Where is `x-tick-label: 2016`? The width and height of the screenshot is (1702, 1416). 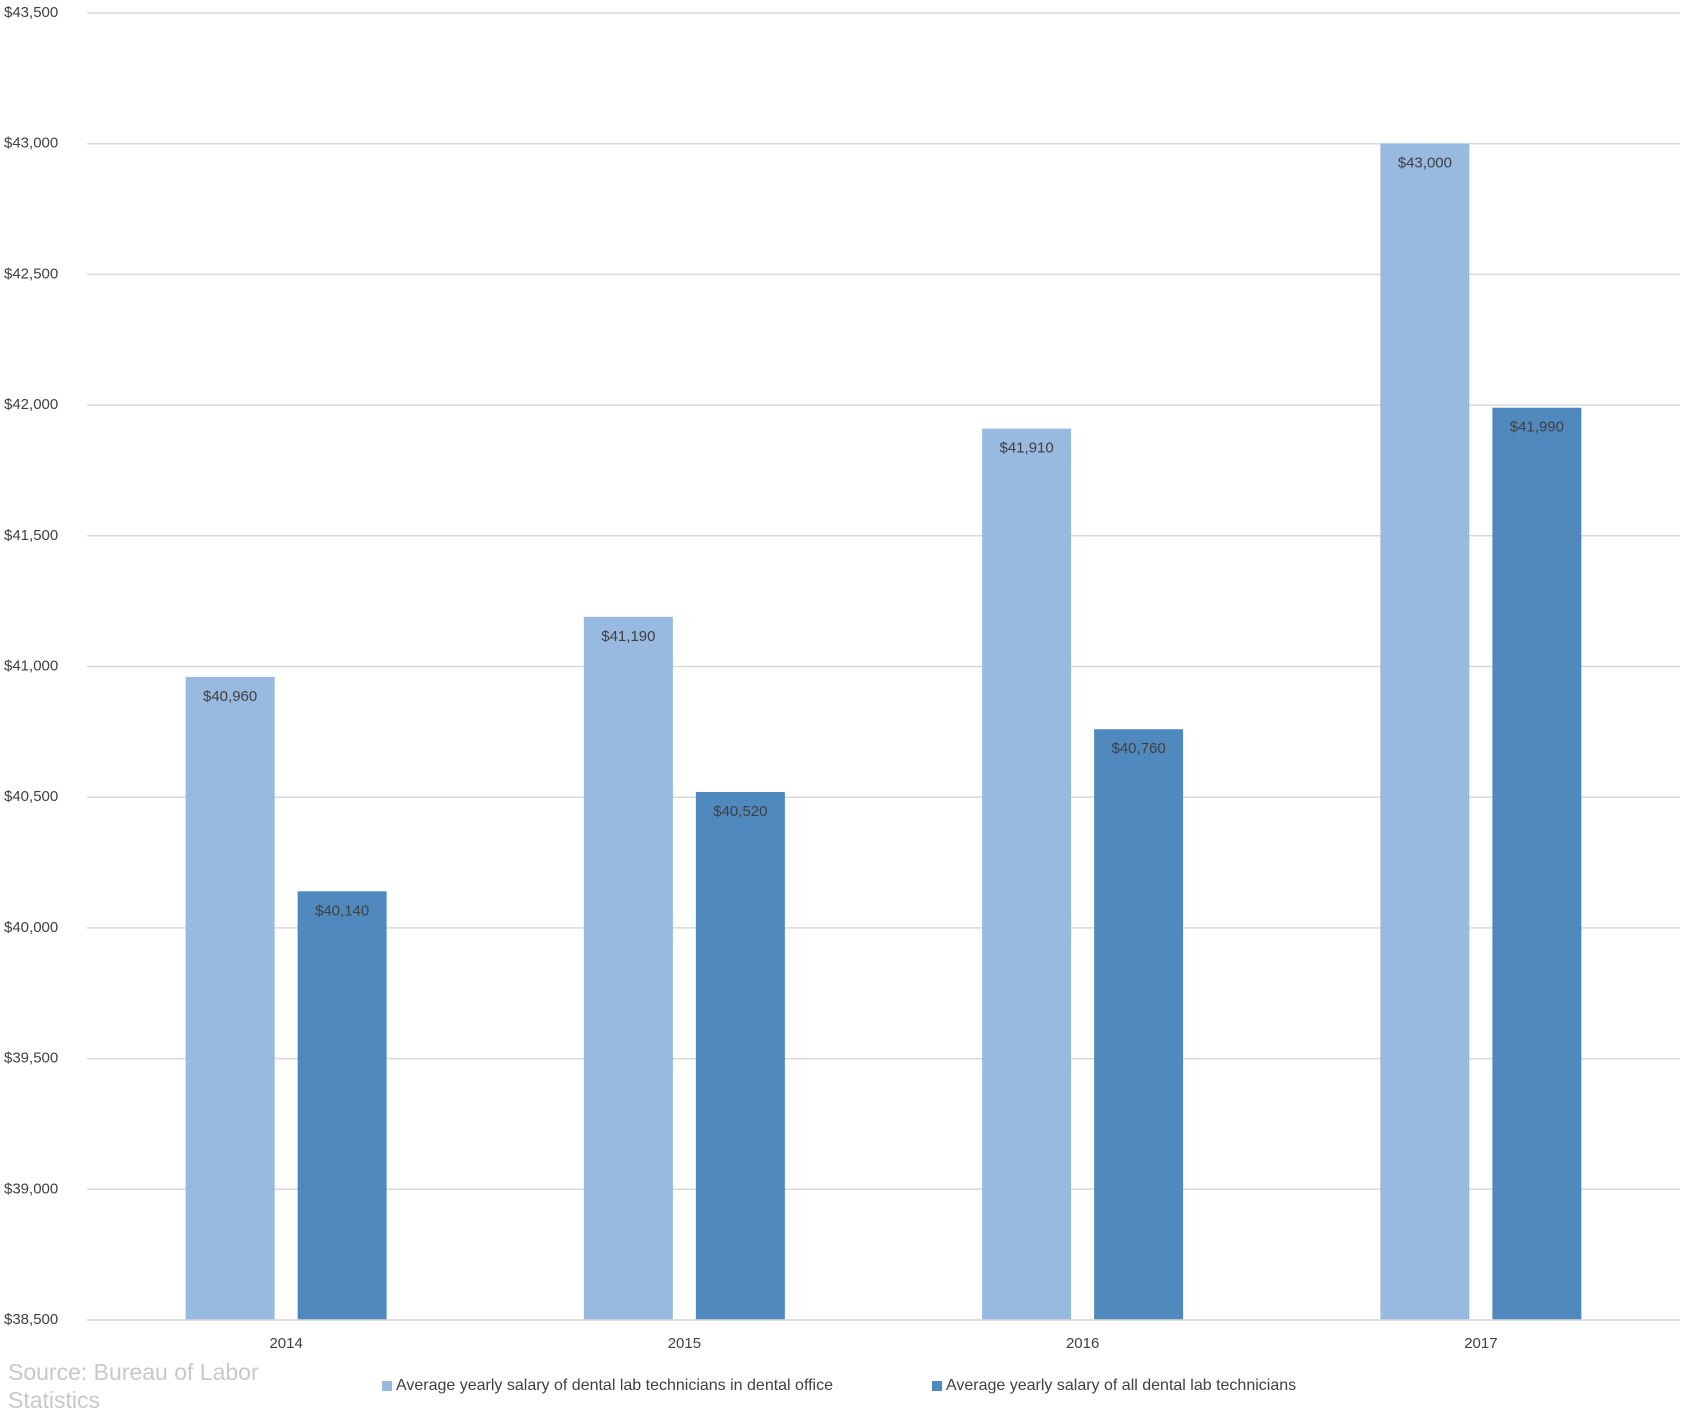
x-tick-label: 2016 is located at coordinates (1082, 1343).